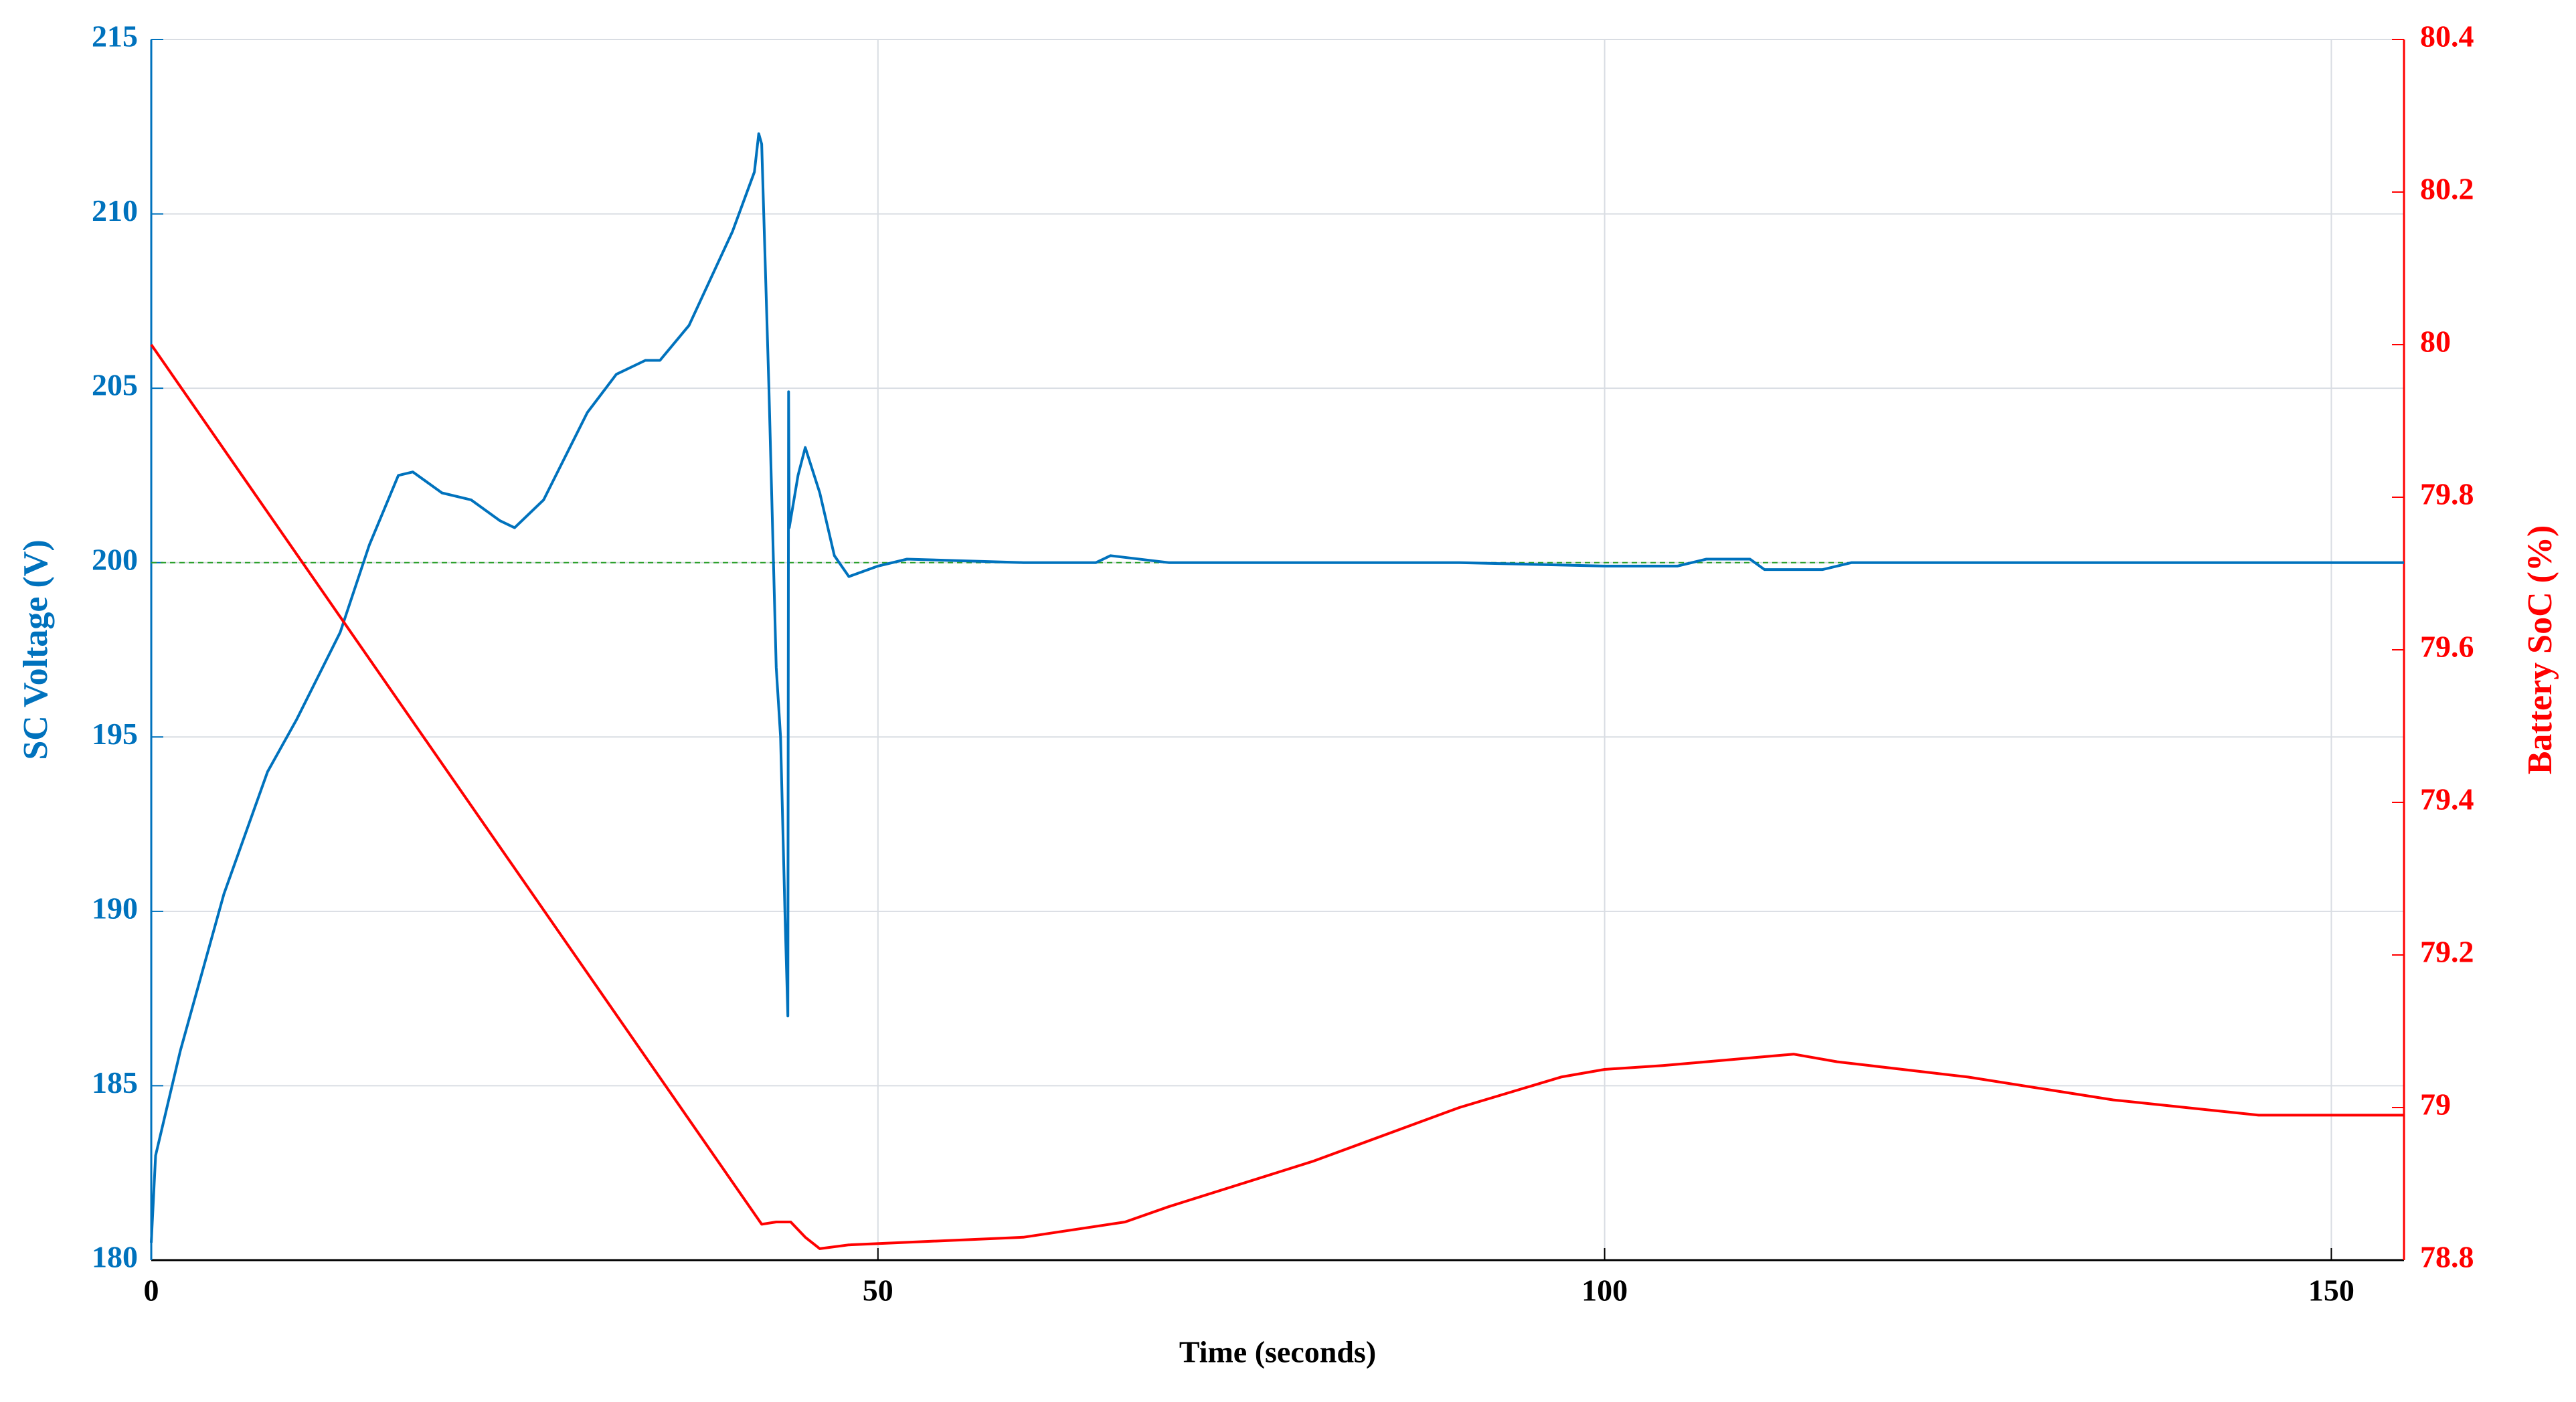 The image size is (2576, 1402). Describe the element at coordinates (115, 210) in the screenshot. I see `y-tick-label: 210` at that location.